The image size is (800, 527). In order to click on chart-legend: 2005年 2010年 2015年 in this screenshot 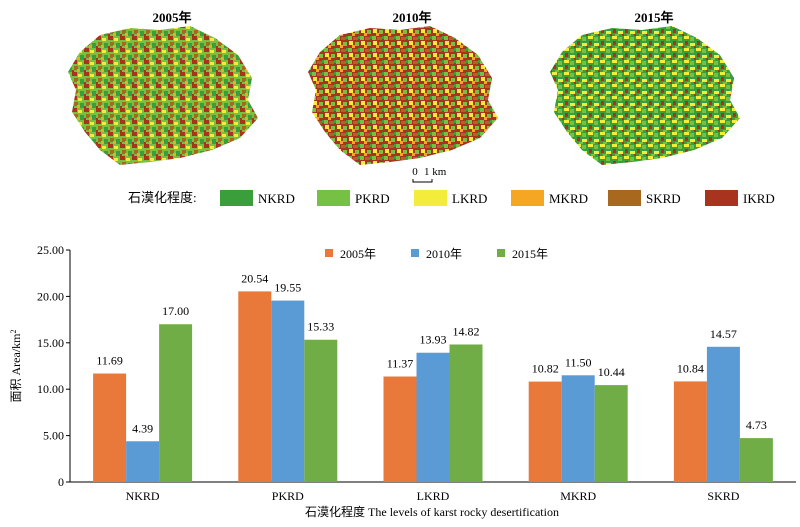, I will do `click(436, 254)`.